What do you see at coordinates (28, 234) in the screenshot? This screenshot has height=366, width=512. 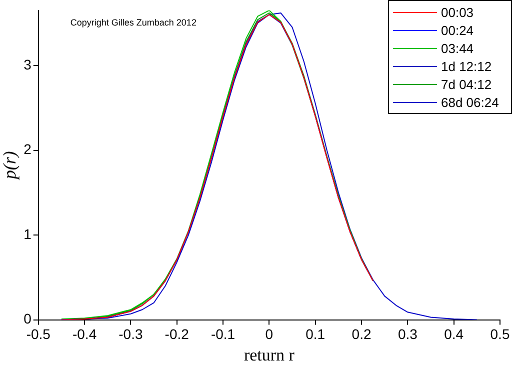 I see `y-tick-label: 1` at bounding box center [28, 234].